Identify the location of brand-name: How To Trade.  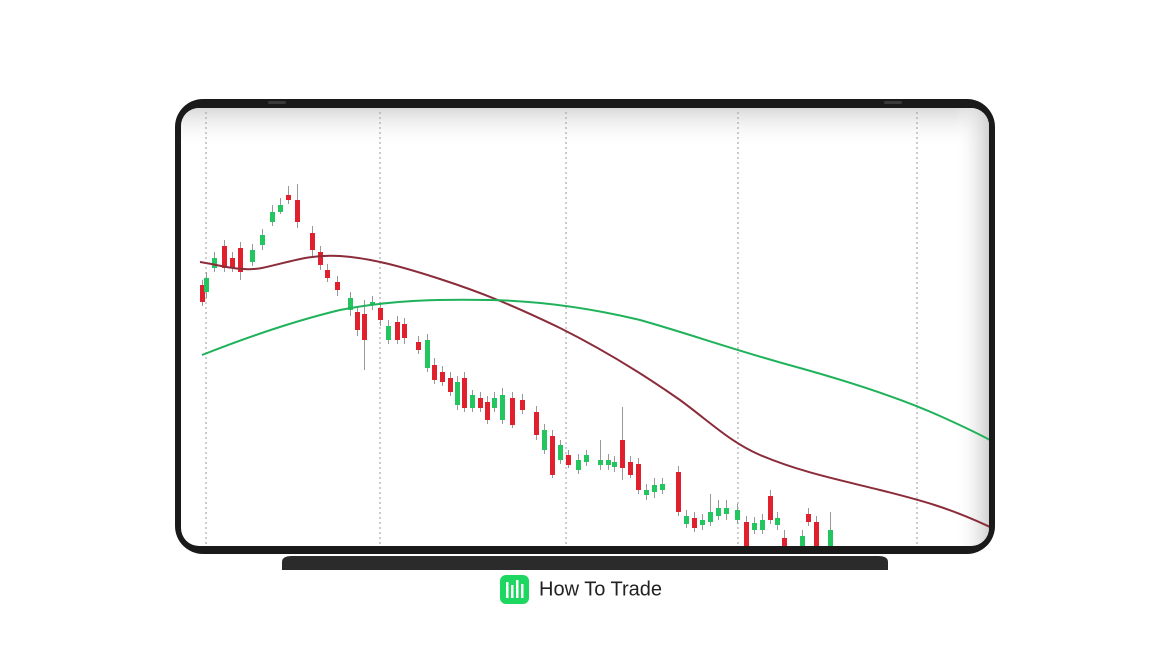
(600, 589).